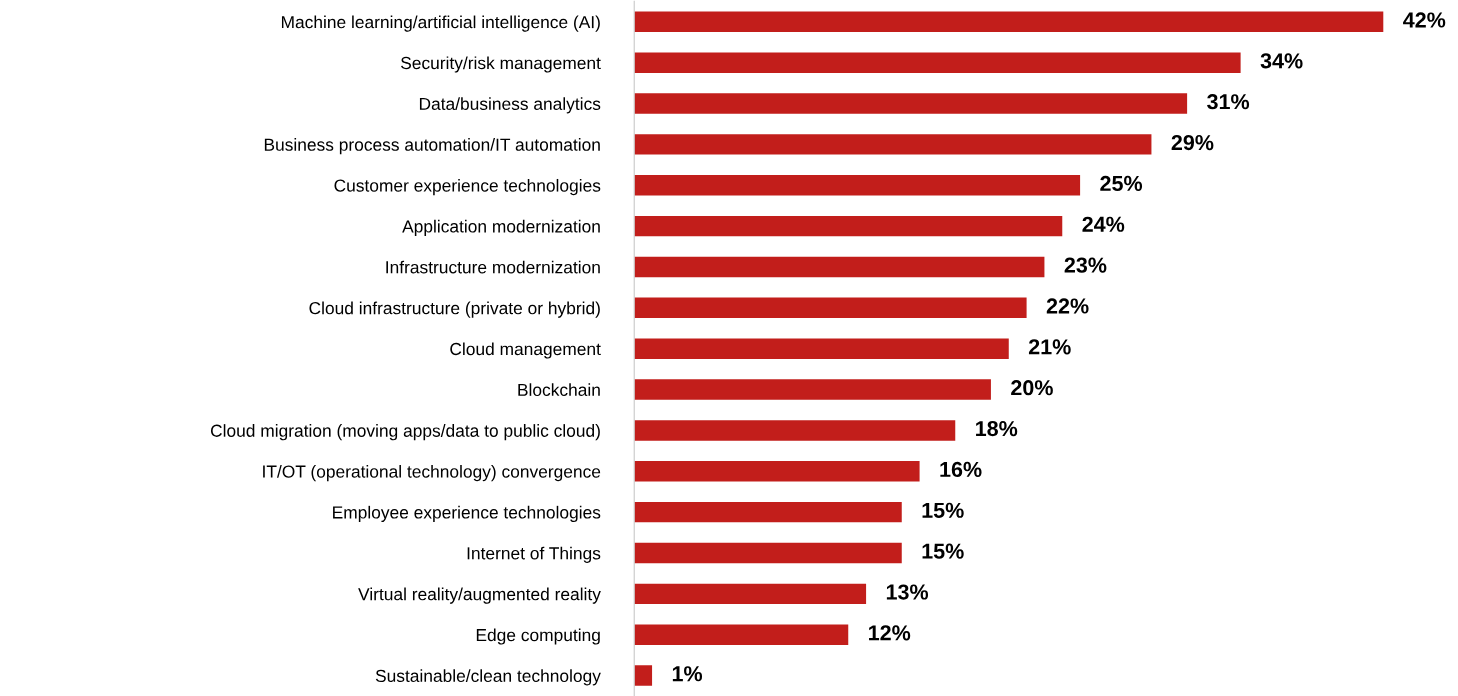 Image resolution: width=1458 pixels, height=696 pixels. I want to click on y-tick-label: Machine learning/artificial intelligence (AI), so click(440, 23).